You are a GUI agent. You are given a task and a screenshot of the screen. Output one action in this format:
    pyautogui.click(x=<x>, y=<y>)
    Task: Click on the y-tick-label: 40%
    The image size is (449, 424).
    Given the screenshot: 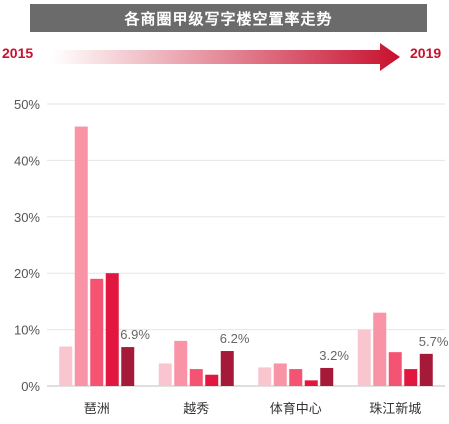 What is the action you would take?
    pyautogui.click(x=27, y=160)
    